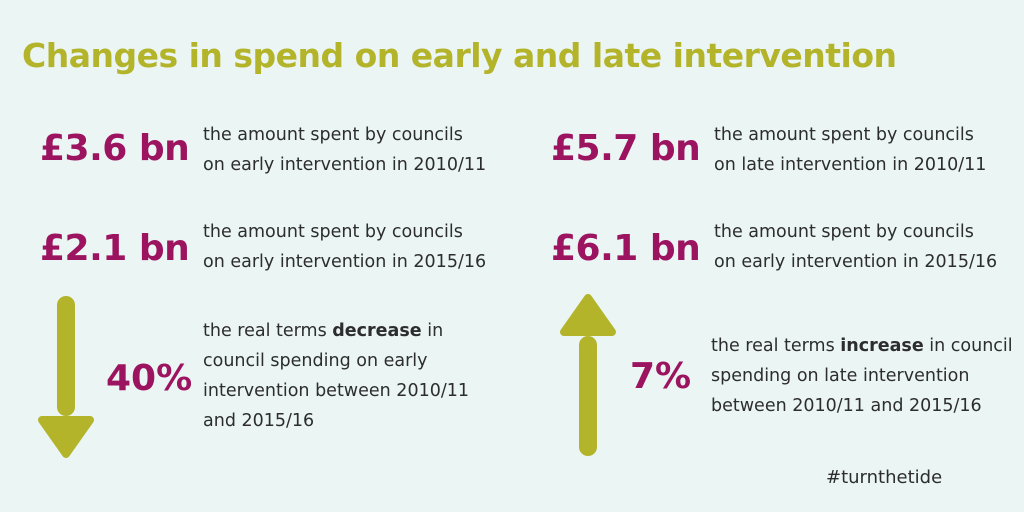  What do you see at coordinates (840, 376) in the screenshot?
I see `late-change-line2: spending on late intervention` at bounding box center [840, 376].